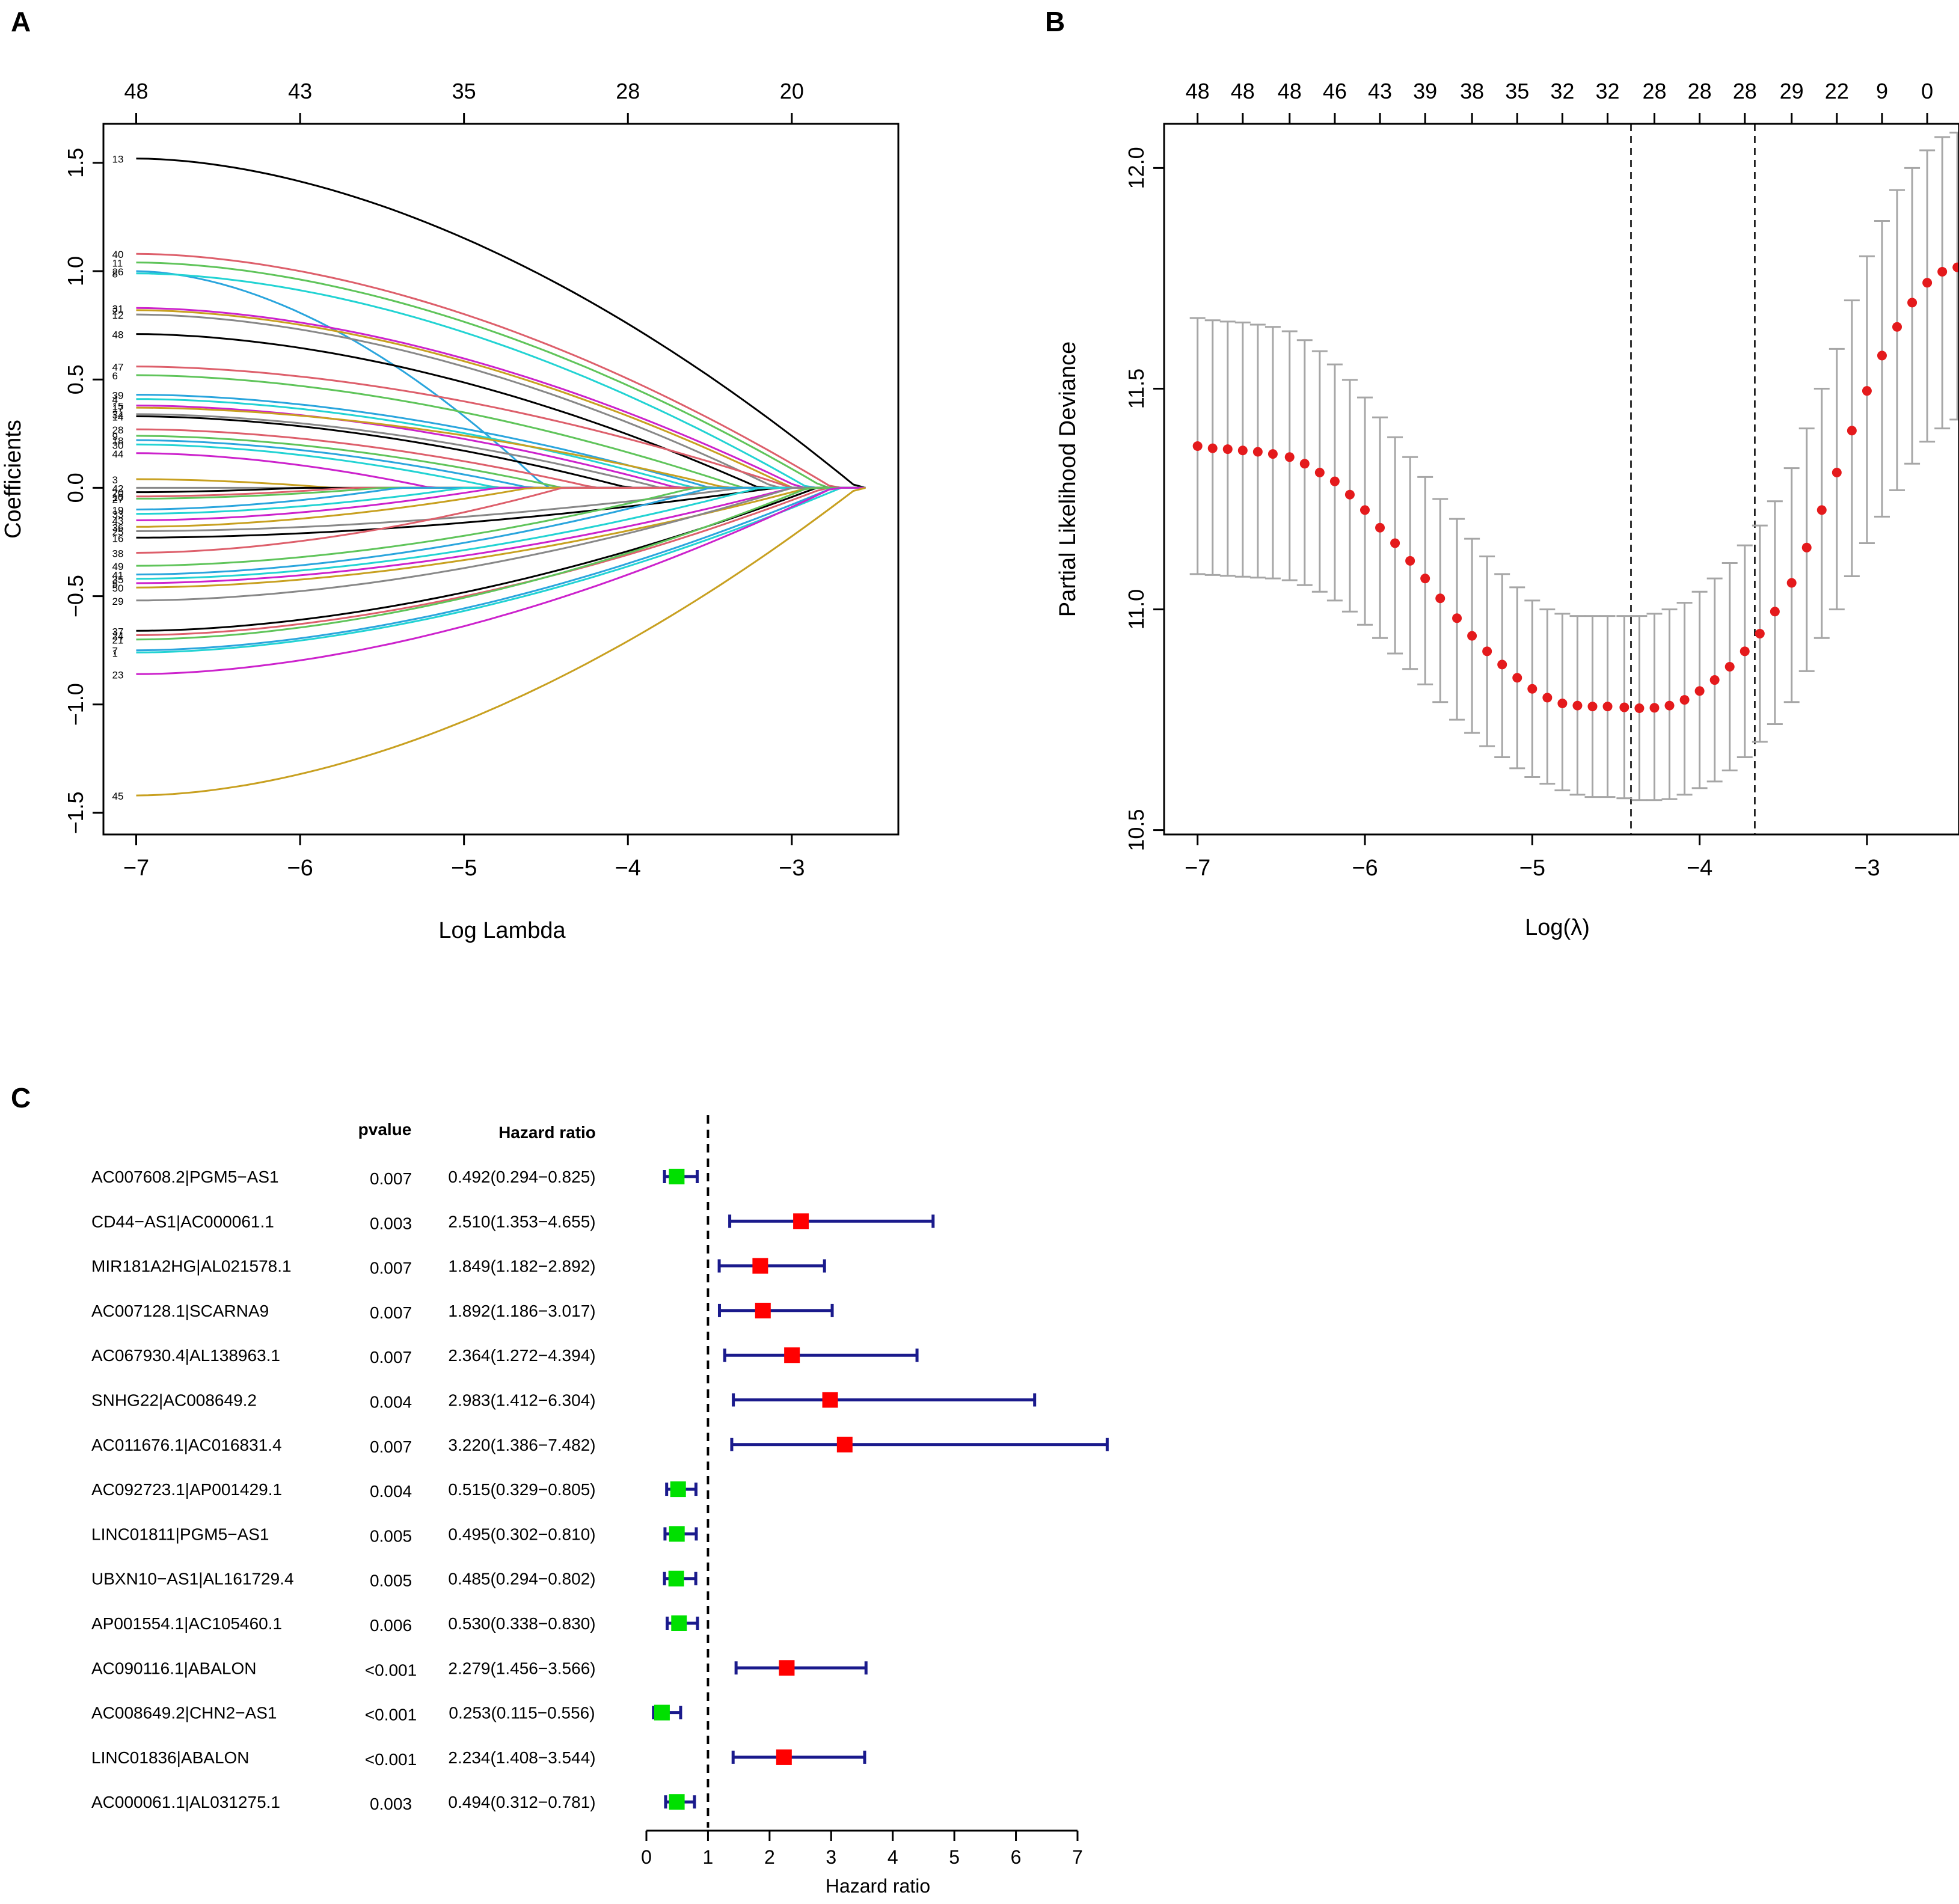 The image size is (1959, 1904). I want to click on x-axis-label-c: Hazard ratio, so click(878, 1886).